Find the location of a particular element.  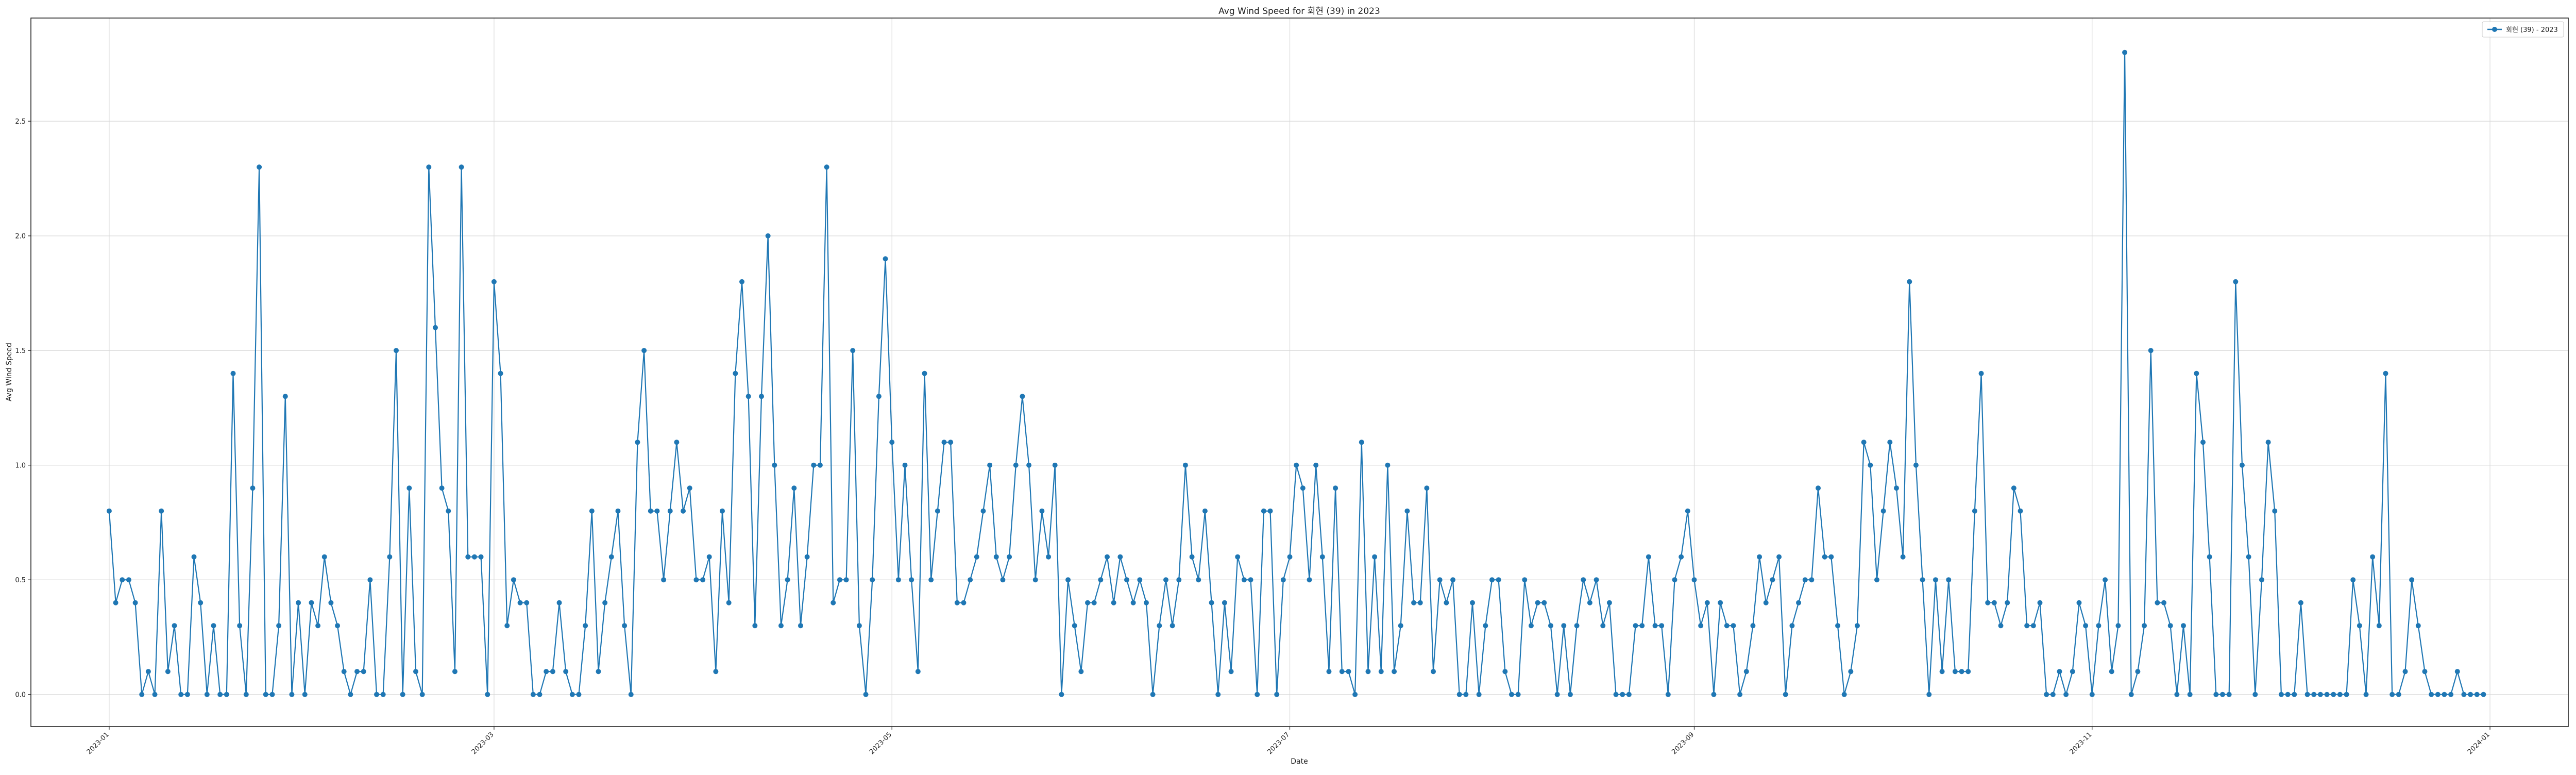

y-tick-label: 0.5 is located at coordinates (20, 580).